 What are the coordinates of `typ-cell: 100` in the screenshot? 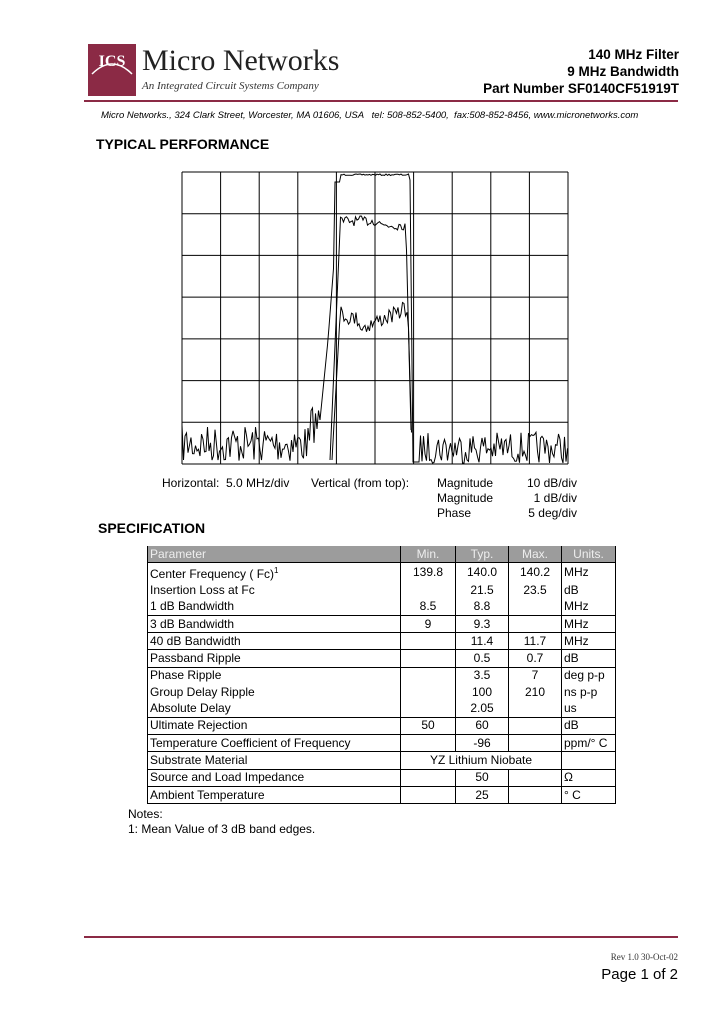 It's located at (482, 692).